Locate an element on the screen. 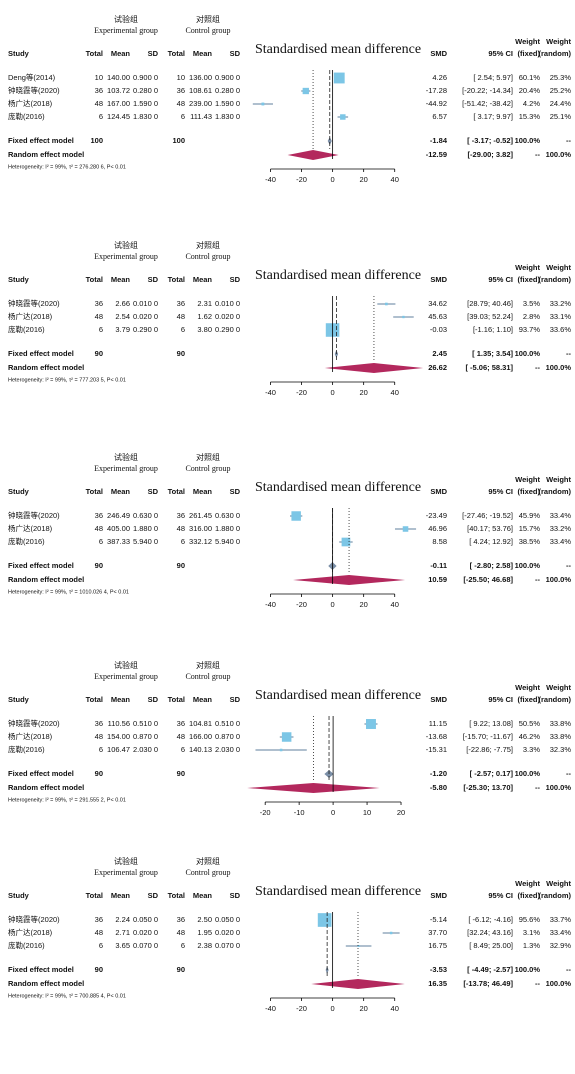 Image resolution: width=575 pixels, height=1074 pixels. table-cell: 15.7% is located at coordinates (530, 528).